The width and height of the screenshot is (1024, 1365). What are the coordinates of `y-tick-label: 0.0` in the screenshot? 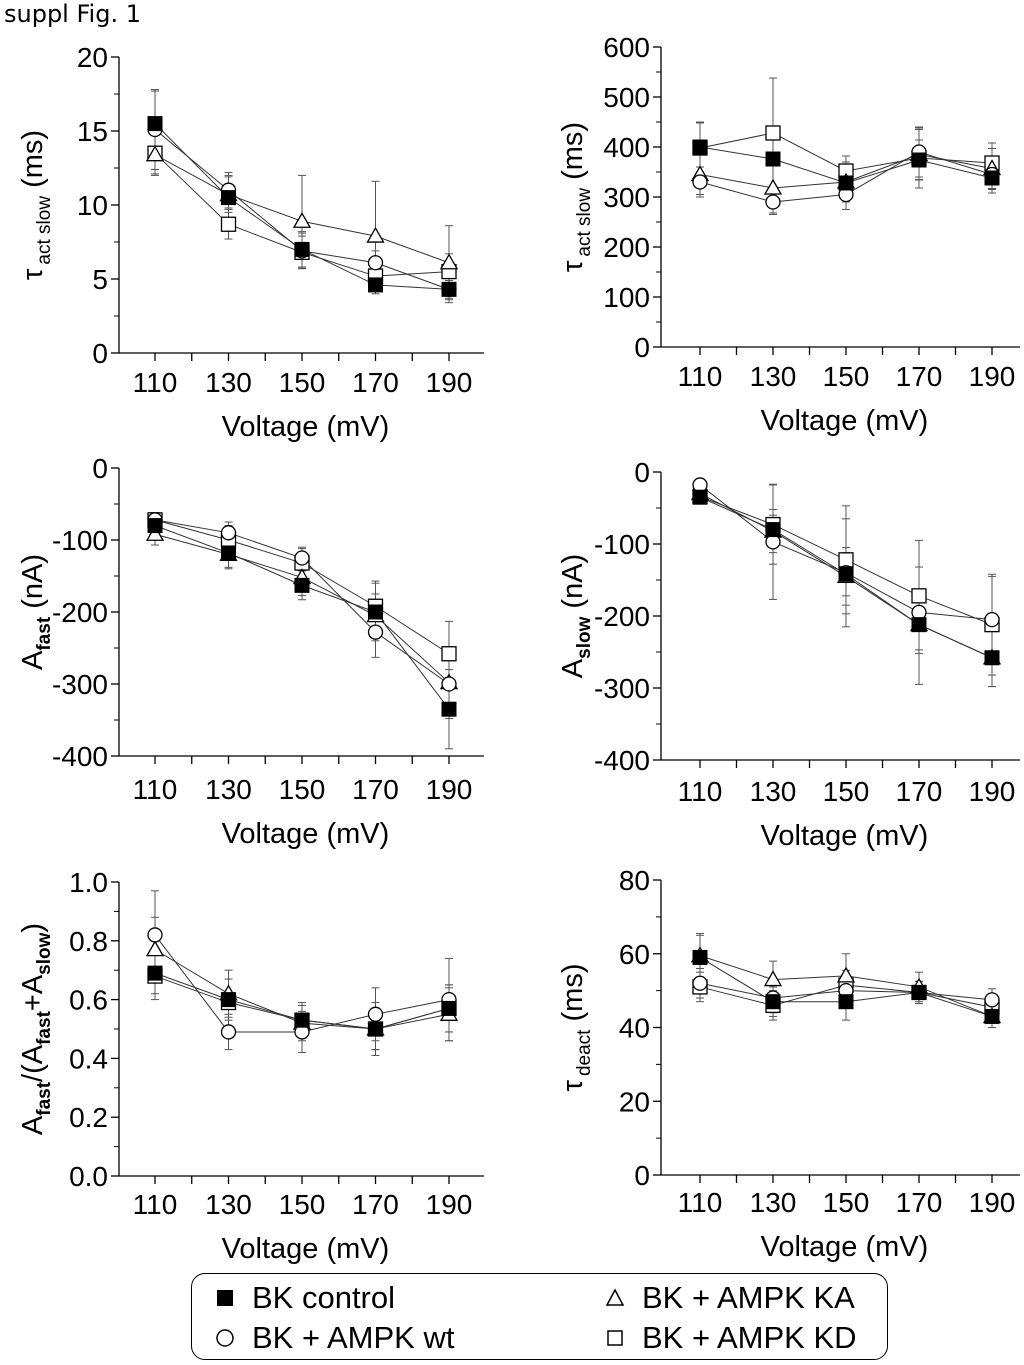 It's located at (88, 1176).